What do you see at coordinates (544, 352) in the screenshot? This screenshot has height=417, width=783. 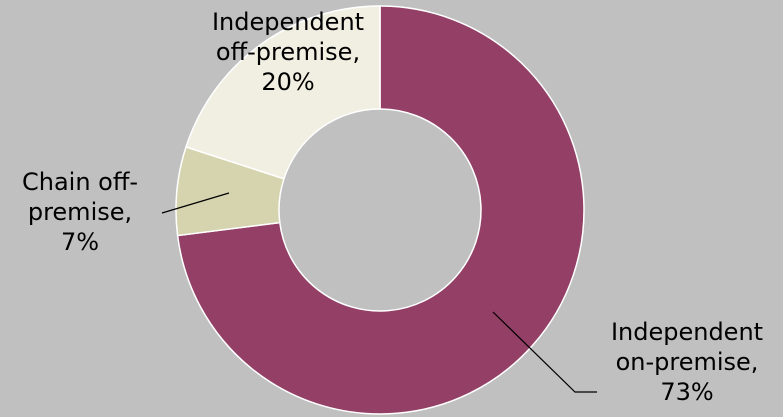 I see `leader-line-independent-on-premise` at bounding box center [544, 352].